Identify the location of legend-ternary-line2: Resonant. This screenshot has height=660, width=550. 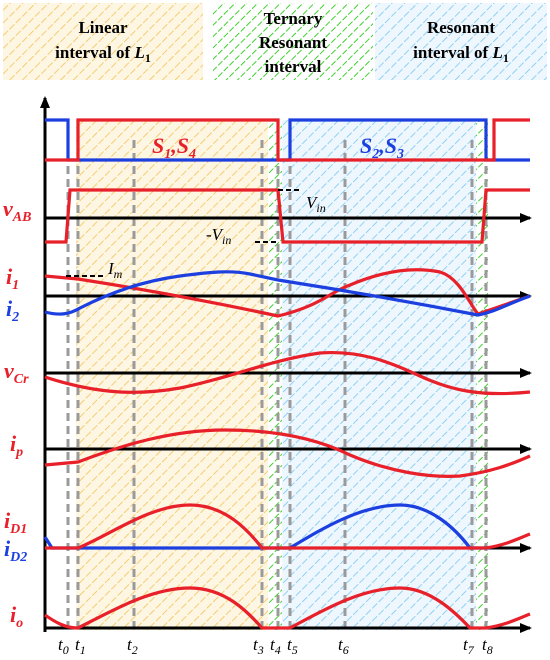
(293, 42).